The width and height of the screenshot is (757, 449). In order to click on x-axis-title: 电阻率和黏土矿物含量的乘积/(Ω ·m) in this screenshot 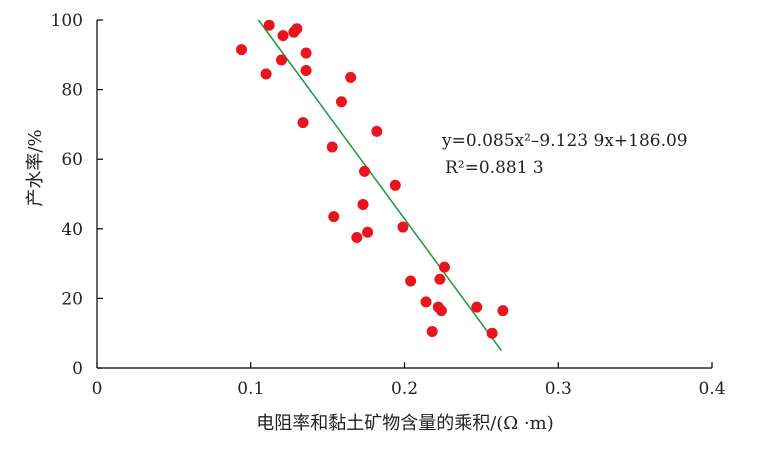, I will do `click(405, 423)`.